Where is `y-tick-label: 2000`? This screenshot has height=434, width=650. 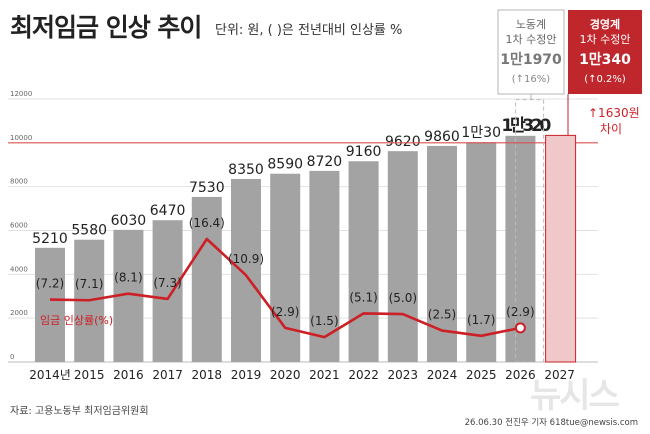 y-tick-label: 2000 is located at coordinates (19, 313).